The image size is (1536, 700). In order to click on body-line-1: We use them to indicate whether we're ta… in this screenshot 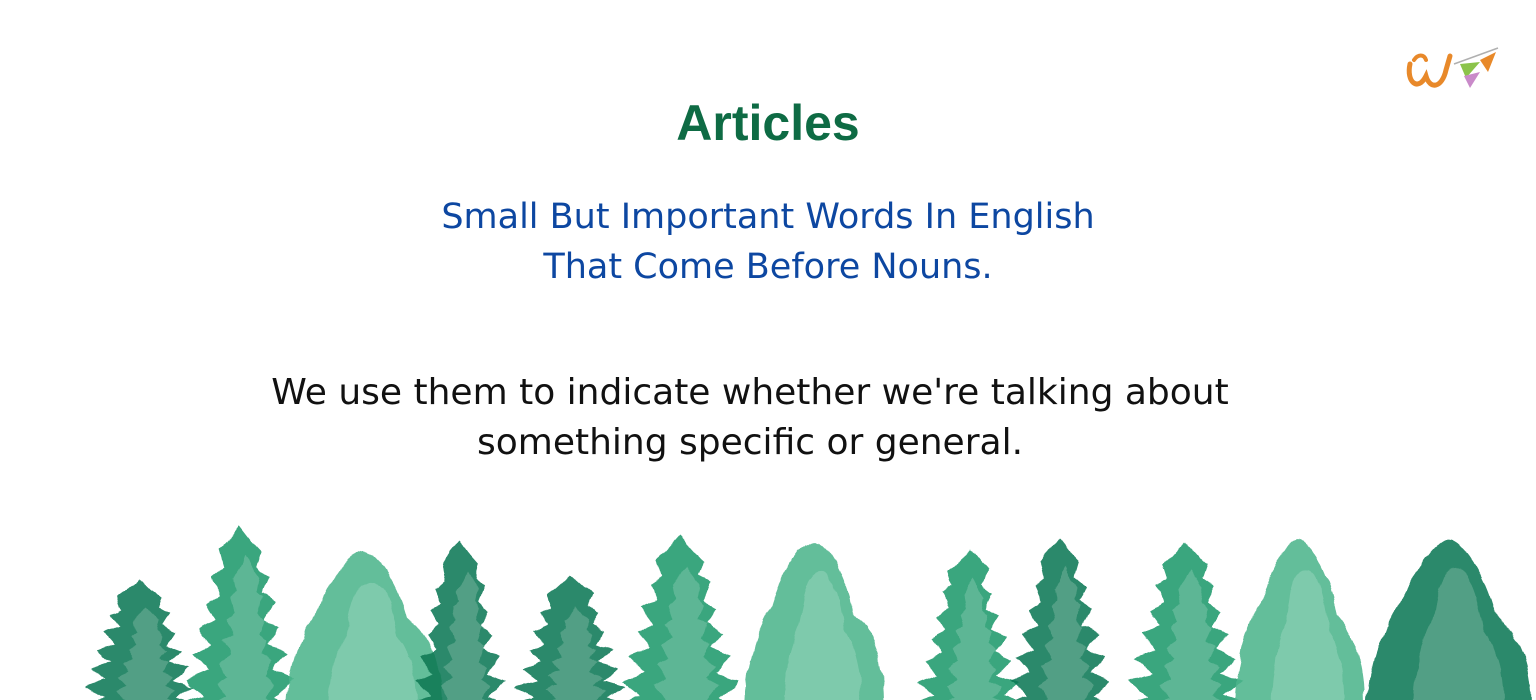, I will do `click(750, 392)`.